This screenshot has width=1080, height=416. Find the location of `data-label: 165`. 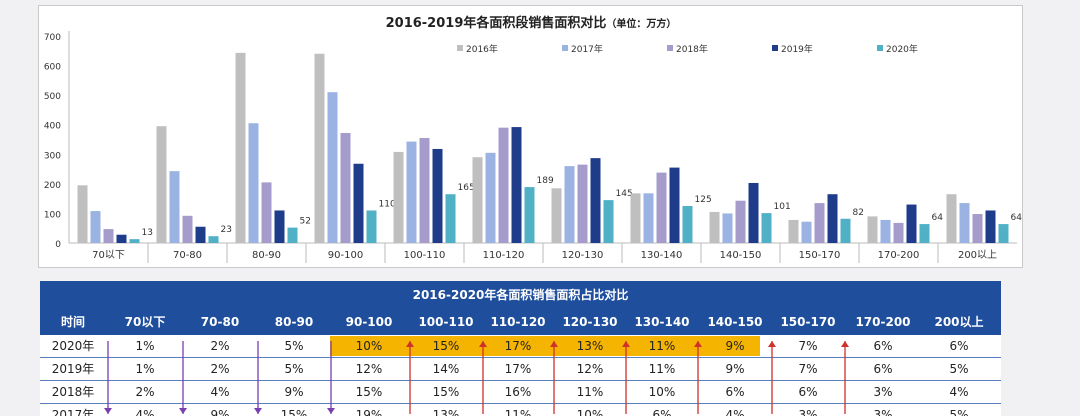

data-label: 165 is located at coordinates (466, 188).